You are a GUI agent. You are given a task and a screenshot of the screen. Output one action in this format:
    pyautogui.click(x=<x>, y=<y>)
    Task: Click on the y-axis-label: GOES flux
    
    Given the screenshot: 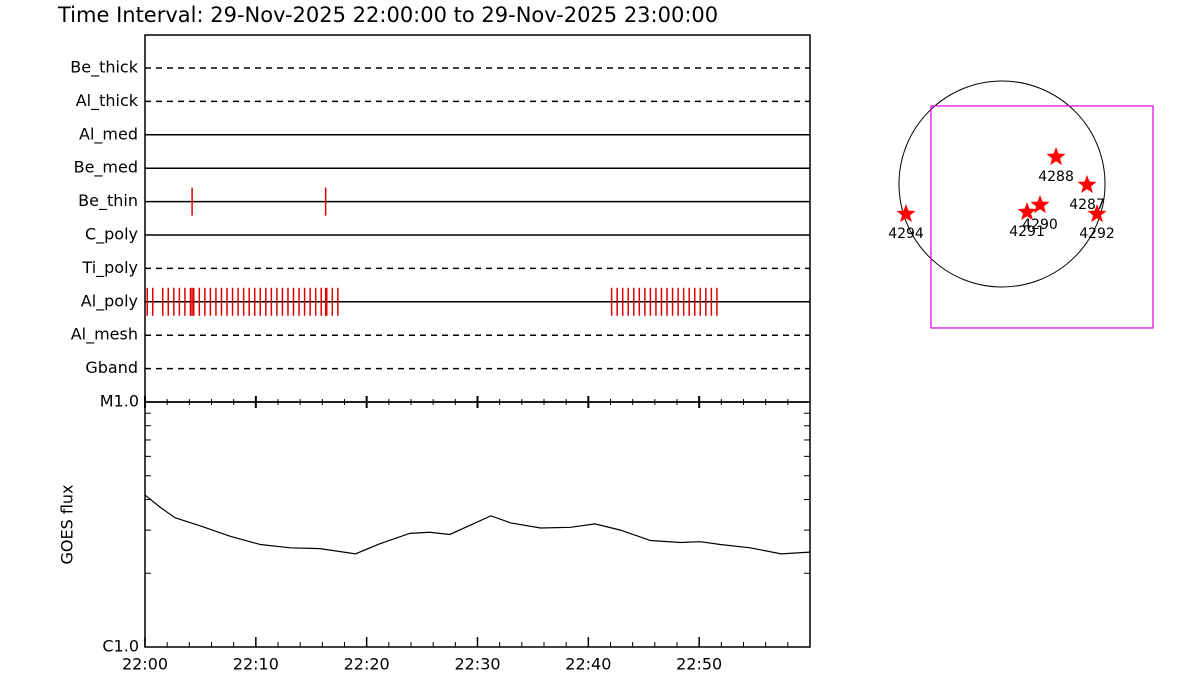 What is the action you would take?
    pyautogui.click(x=67, y=524)
    